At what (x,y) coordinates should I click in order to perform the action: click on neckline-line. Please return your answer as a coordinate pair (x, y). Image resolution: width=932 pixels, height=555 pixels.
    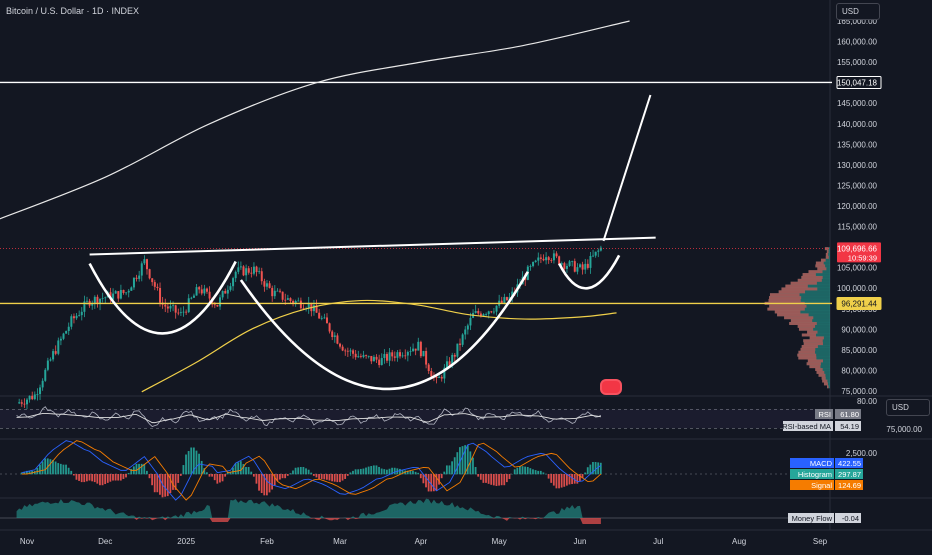
    Looking at the image, I should click on (373, 246).